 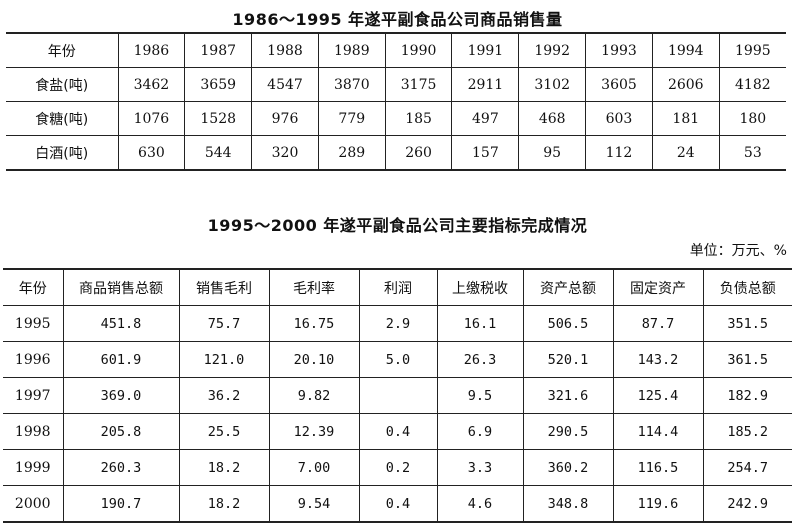 I want to click on value-cell: 205.8, so click(x=121, y=431).